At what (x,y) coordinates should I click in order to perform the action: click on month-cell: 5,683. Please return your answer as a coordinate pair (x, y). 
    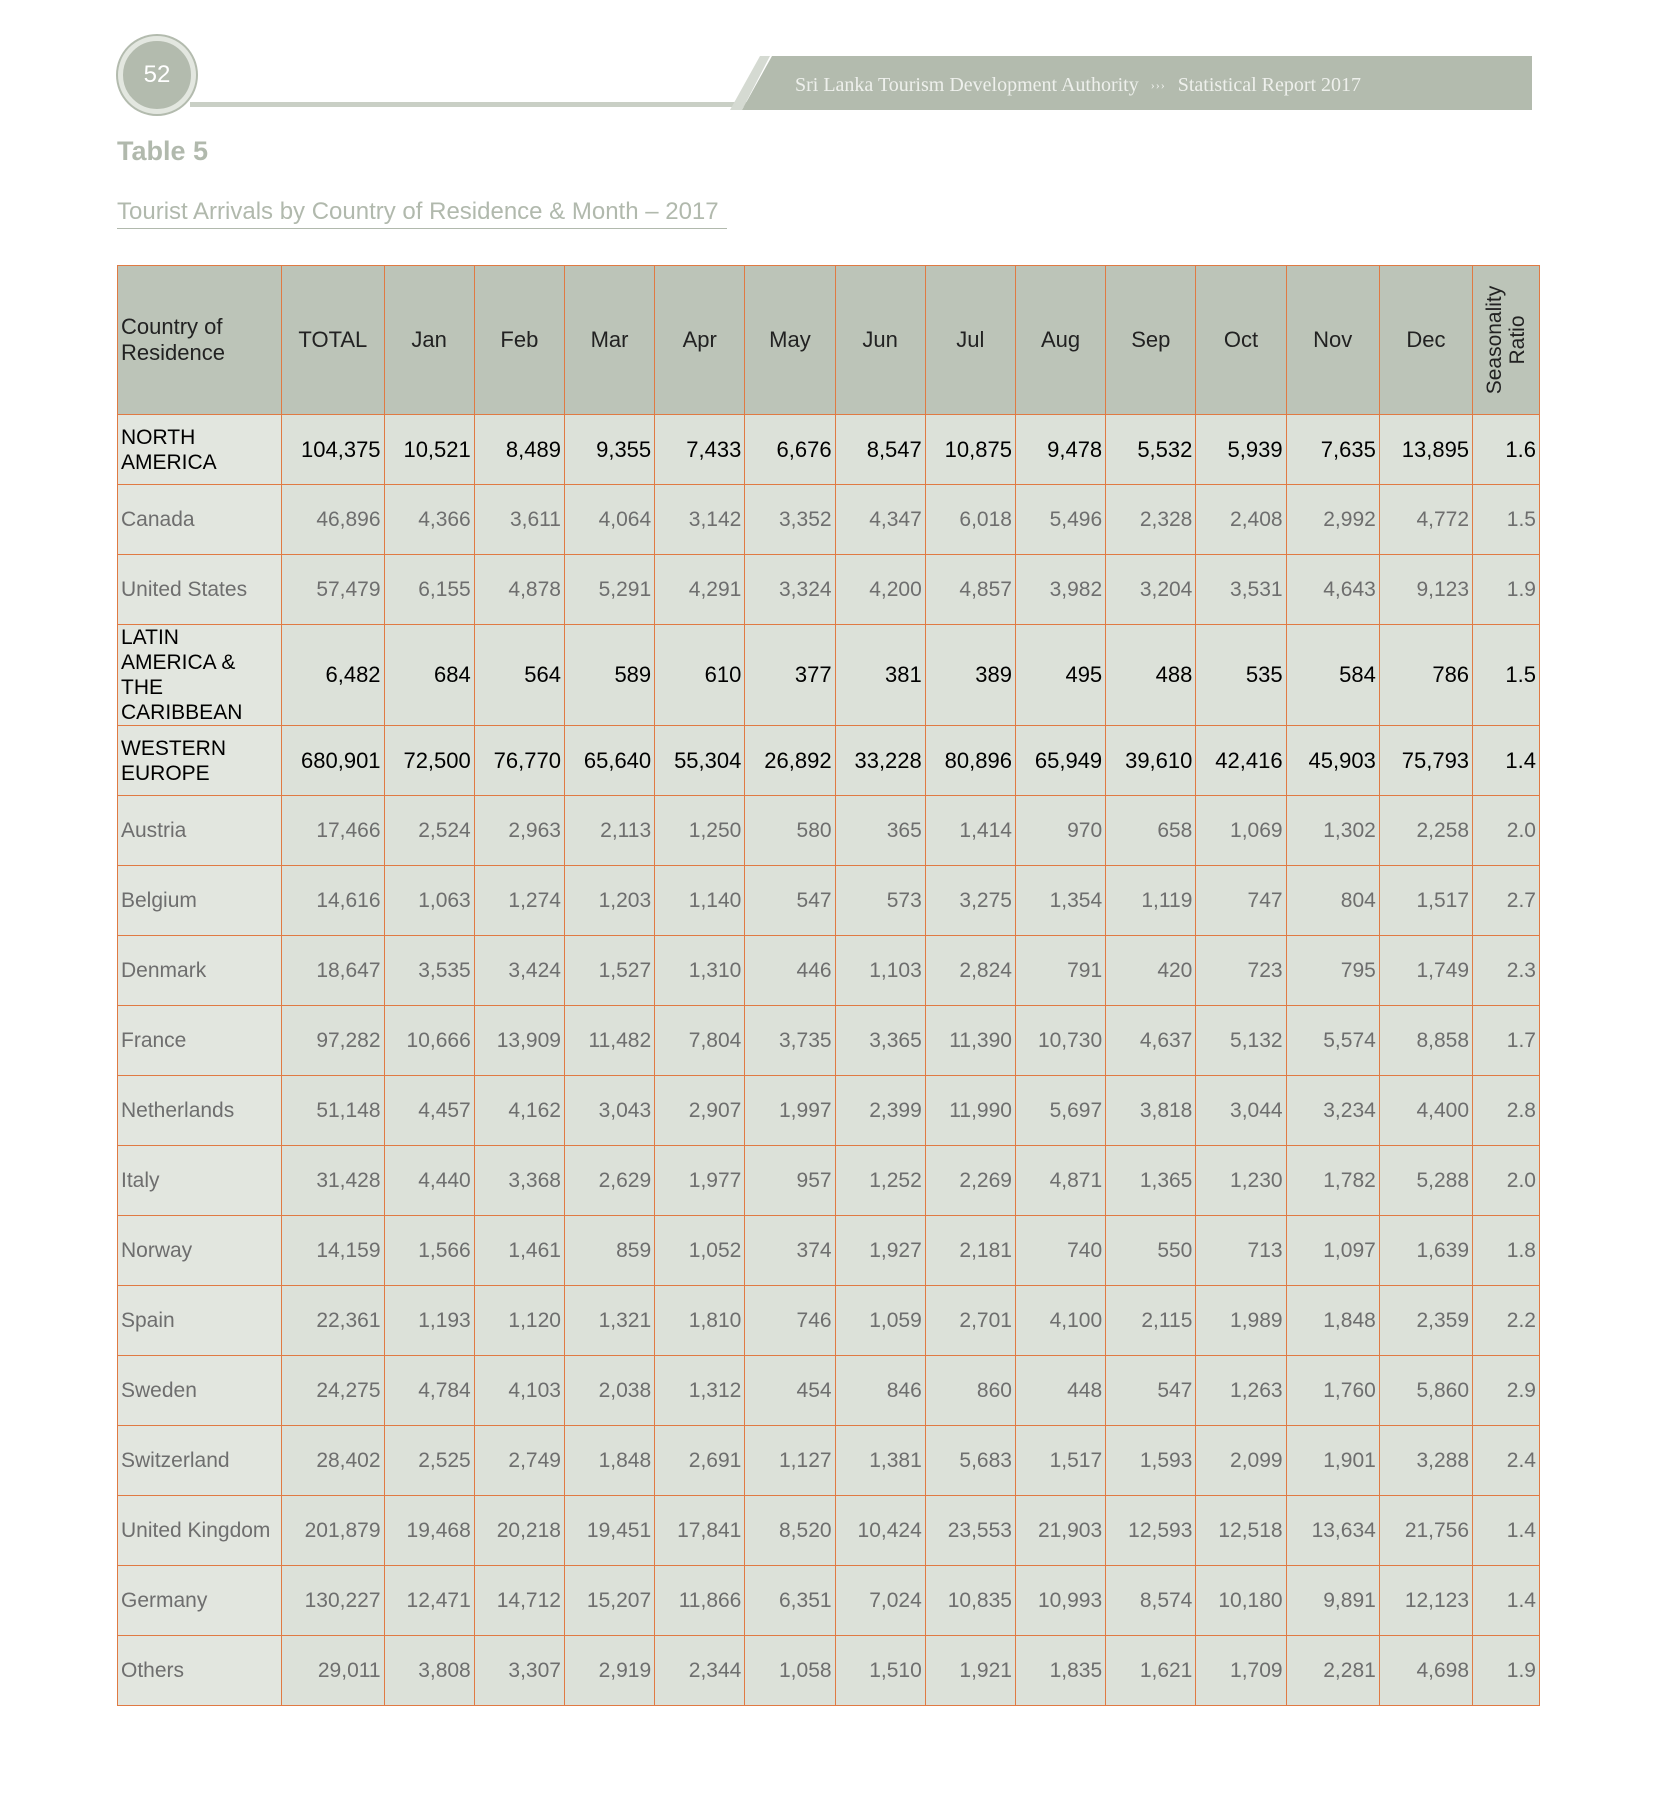
    Looking at the image, I should click on (970, 1460).